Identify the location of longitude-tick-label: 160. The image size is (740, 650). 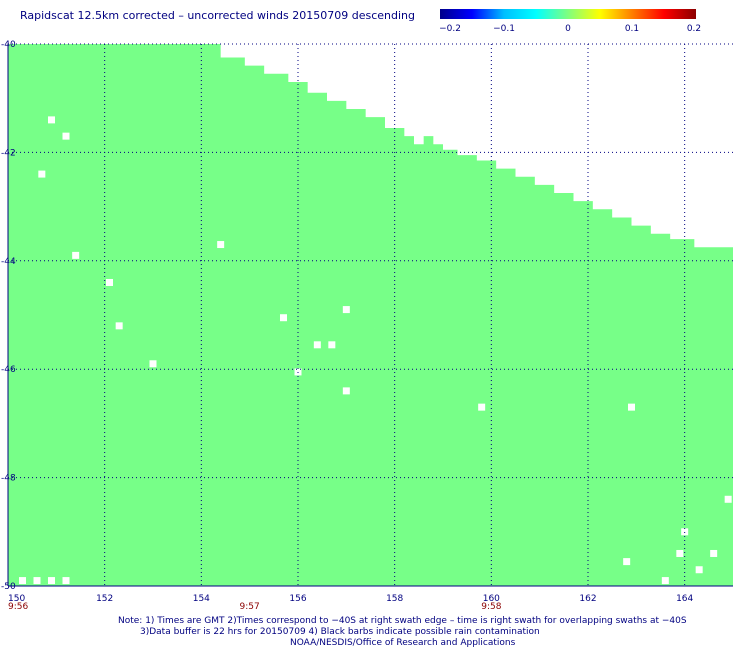
(491, 599).